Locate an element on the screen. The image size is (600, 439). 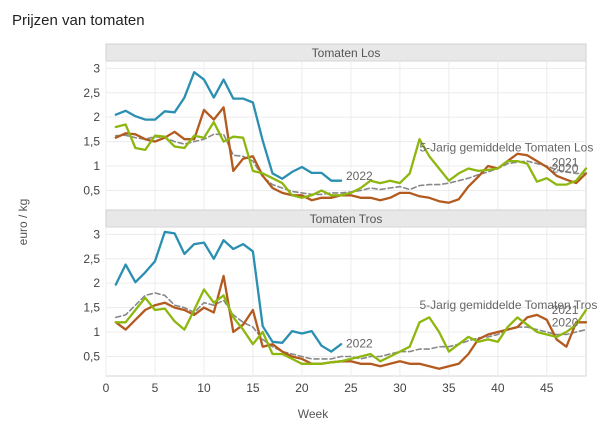
x-tick-label: 20 is located at coordinates (302, 388).